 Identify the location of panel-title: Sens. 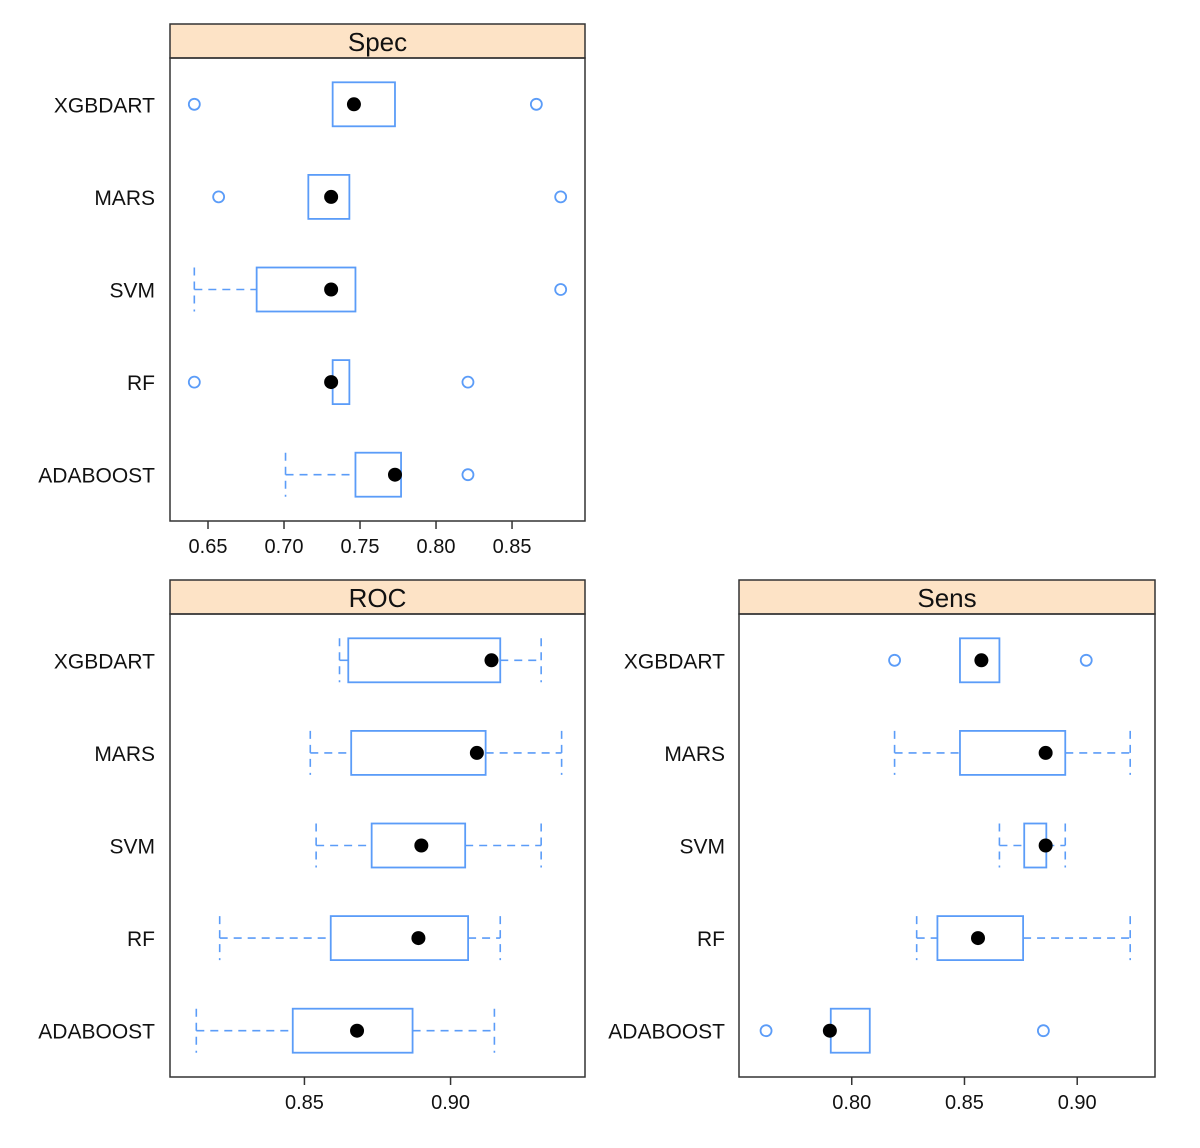
(946, 598).